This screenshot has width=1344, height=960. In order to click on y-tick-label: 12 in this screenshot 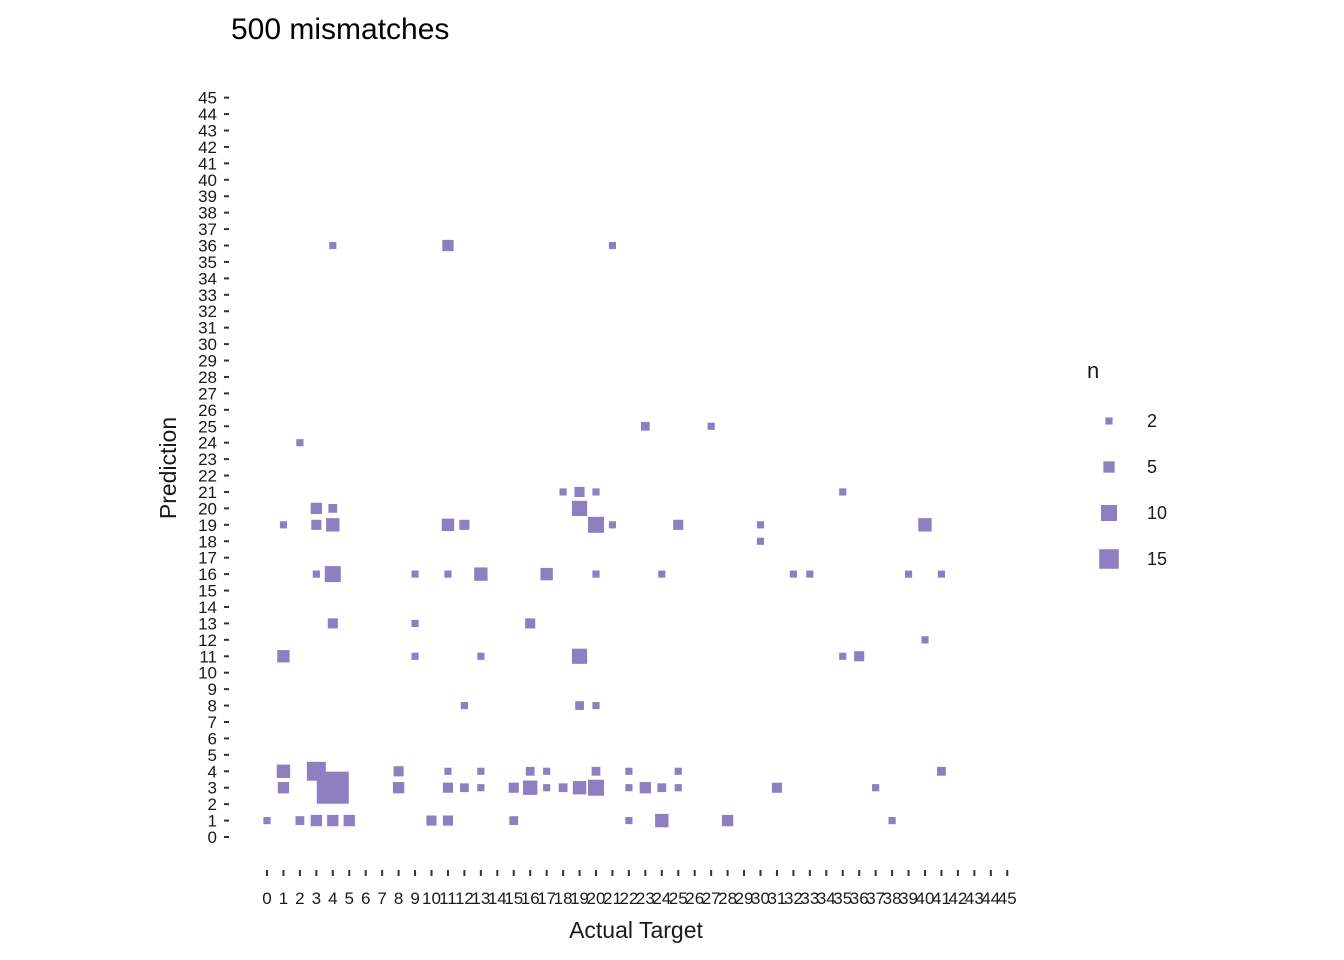, I will do `click(207, 640)`.